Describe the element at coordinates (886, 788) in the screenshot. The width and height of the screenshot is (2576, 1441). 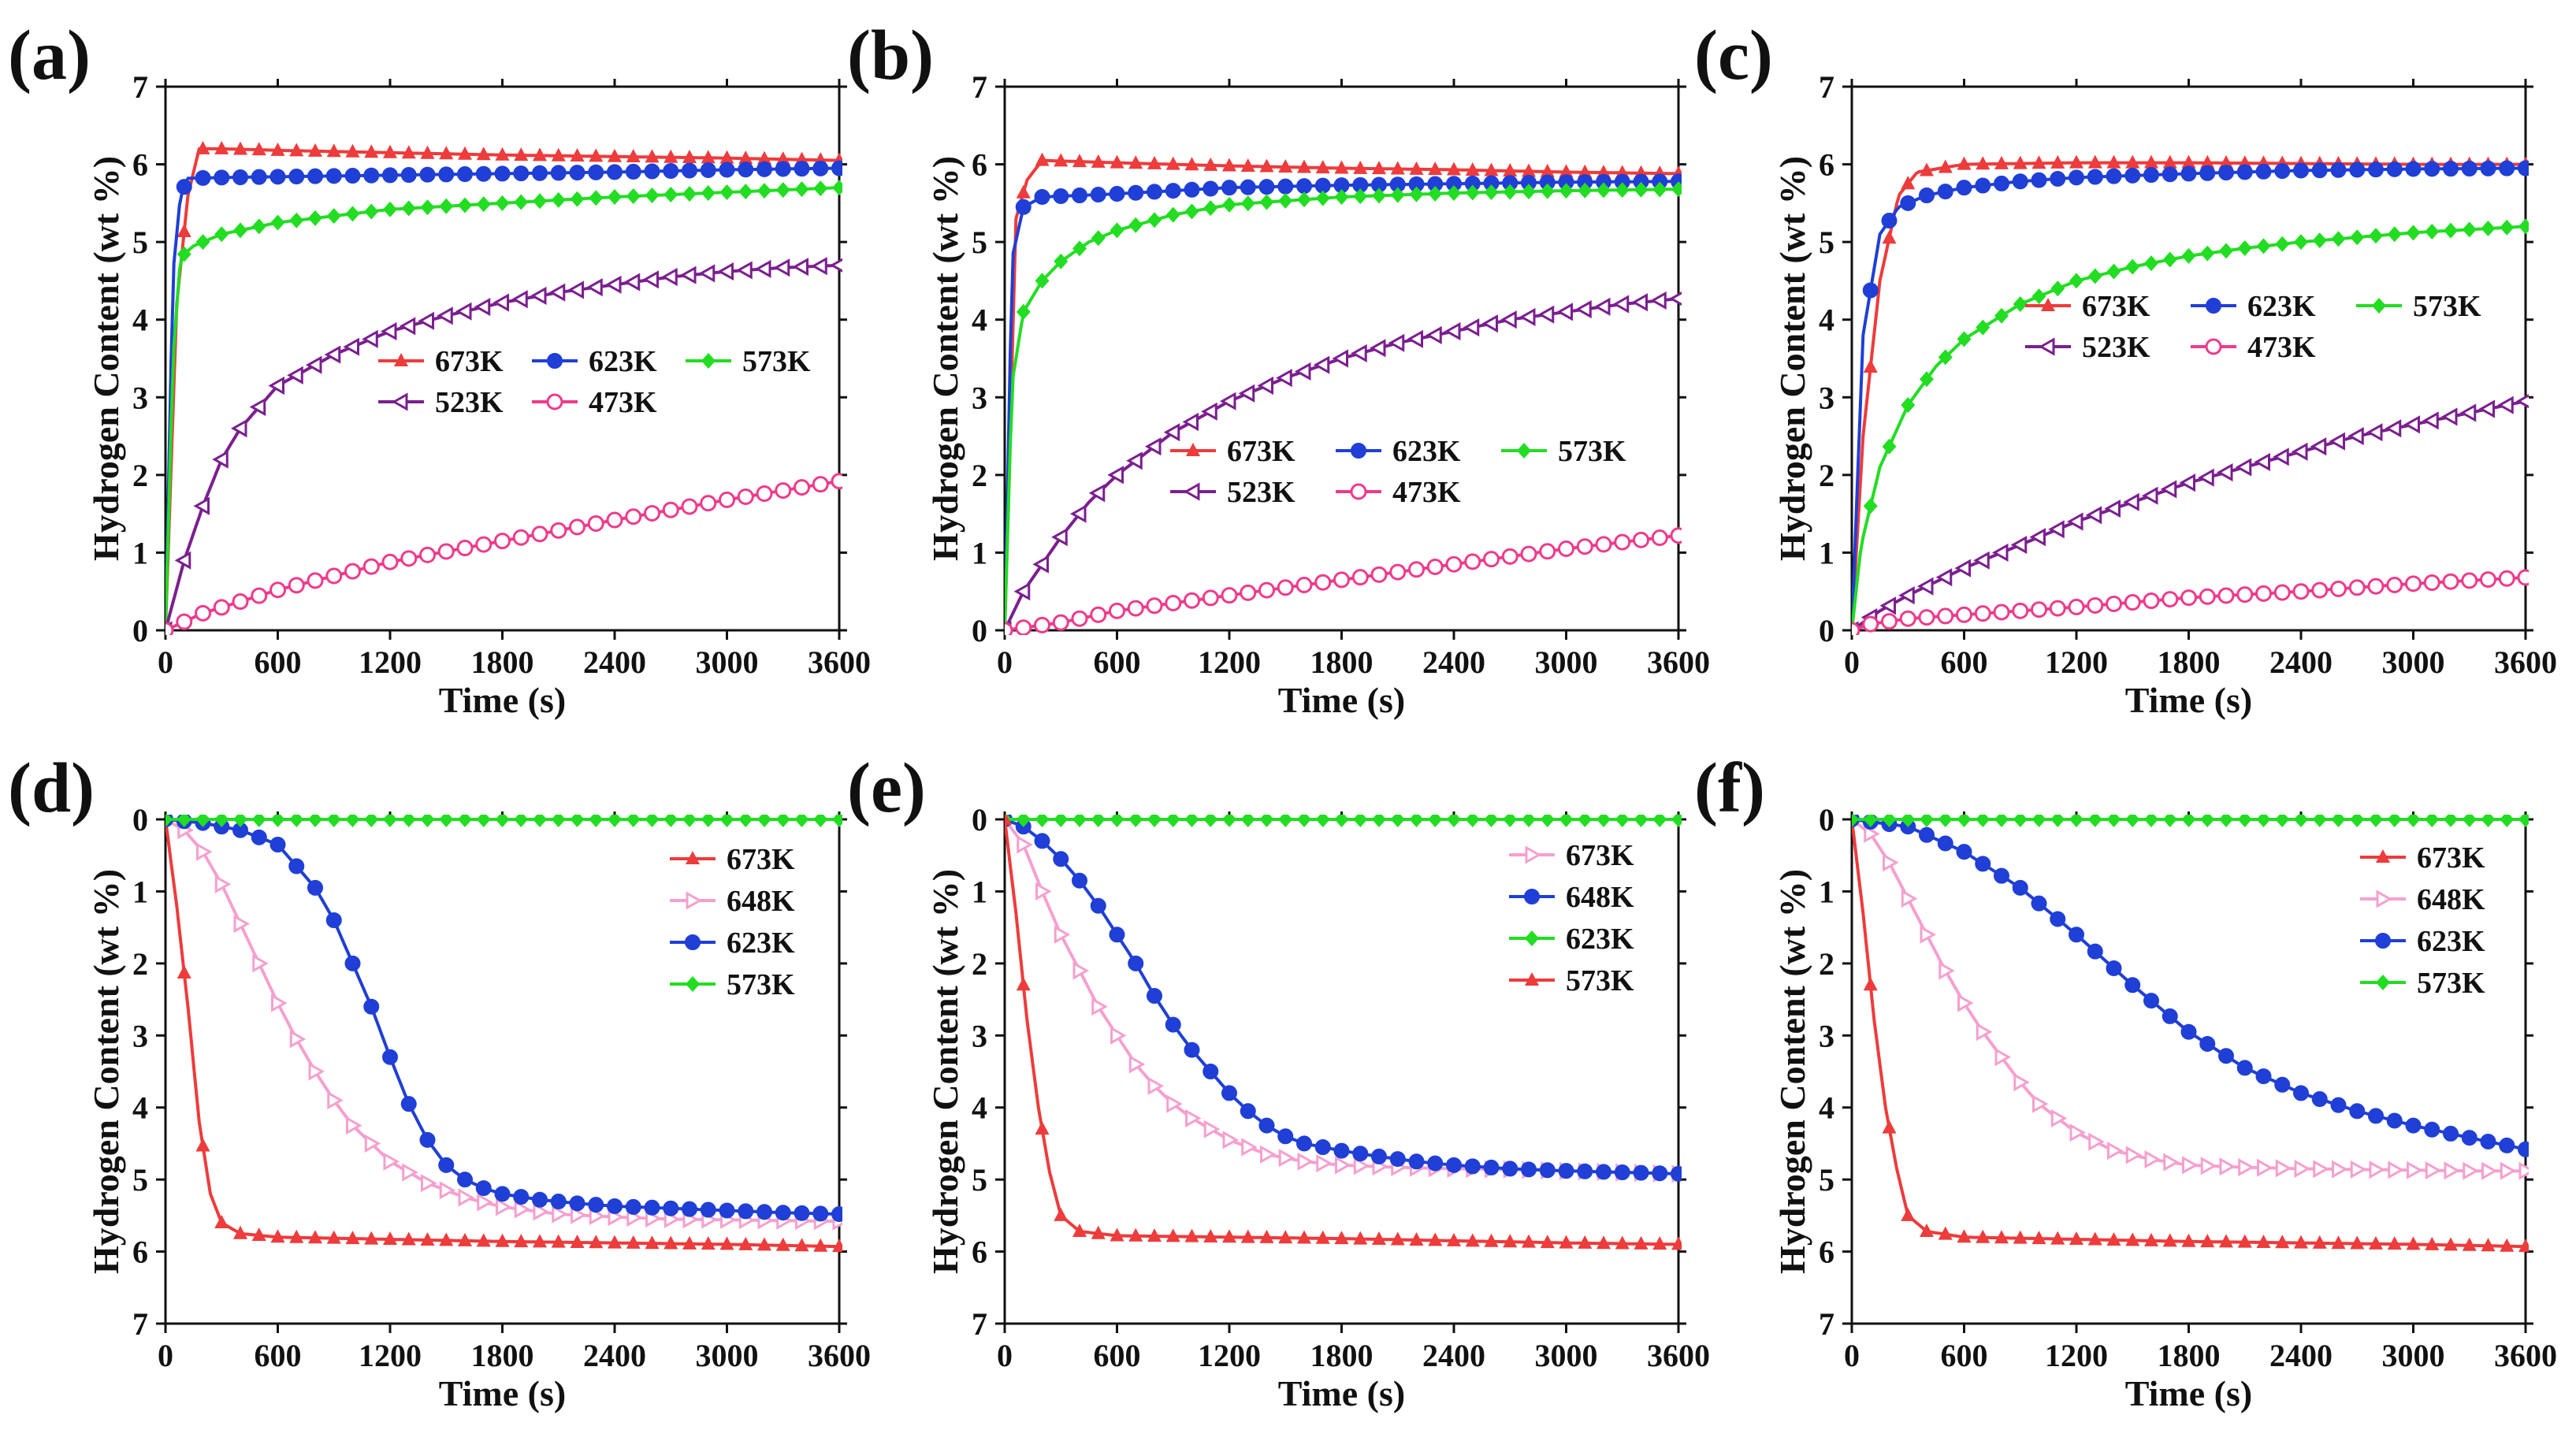
I see `panel-letter: (e)` at that location.